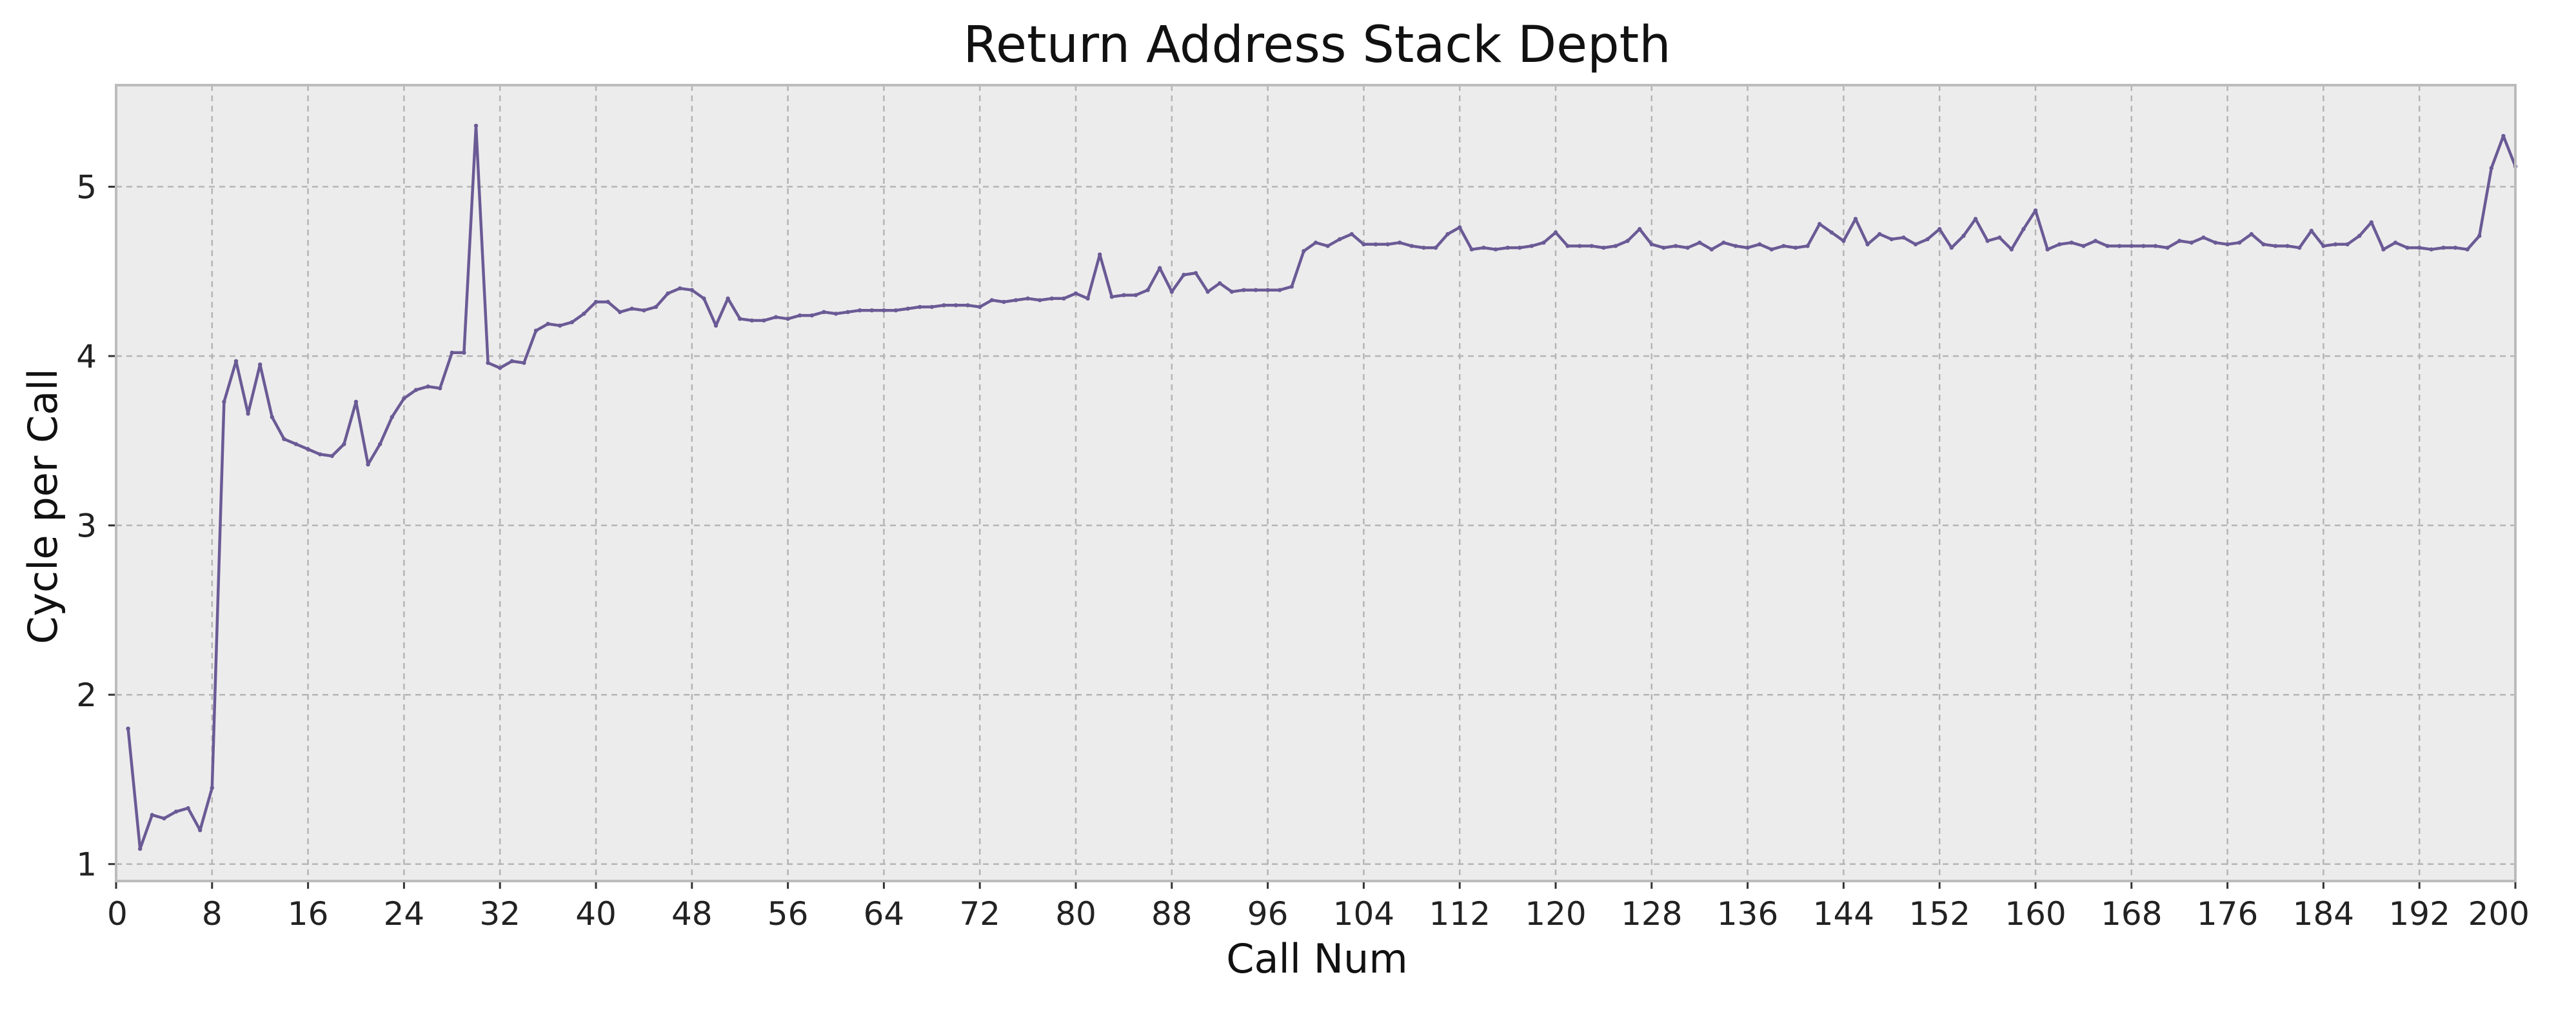 The image size is (2576, 1010). What do you see at coordinates (86, 695) in the screenshot?
I see `y-tick-label: 2` at bounding box center [86, 695].